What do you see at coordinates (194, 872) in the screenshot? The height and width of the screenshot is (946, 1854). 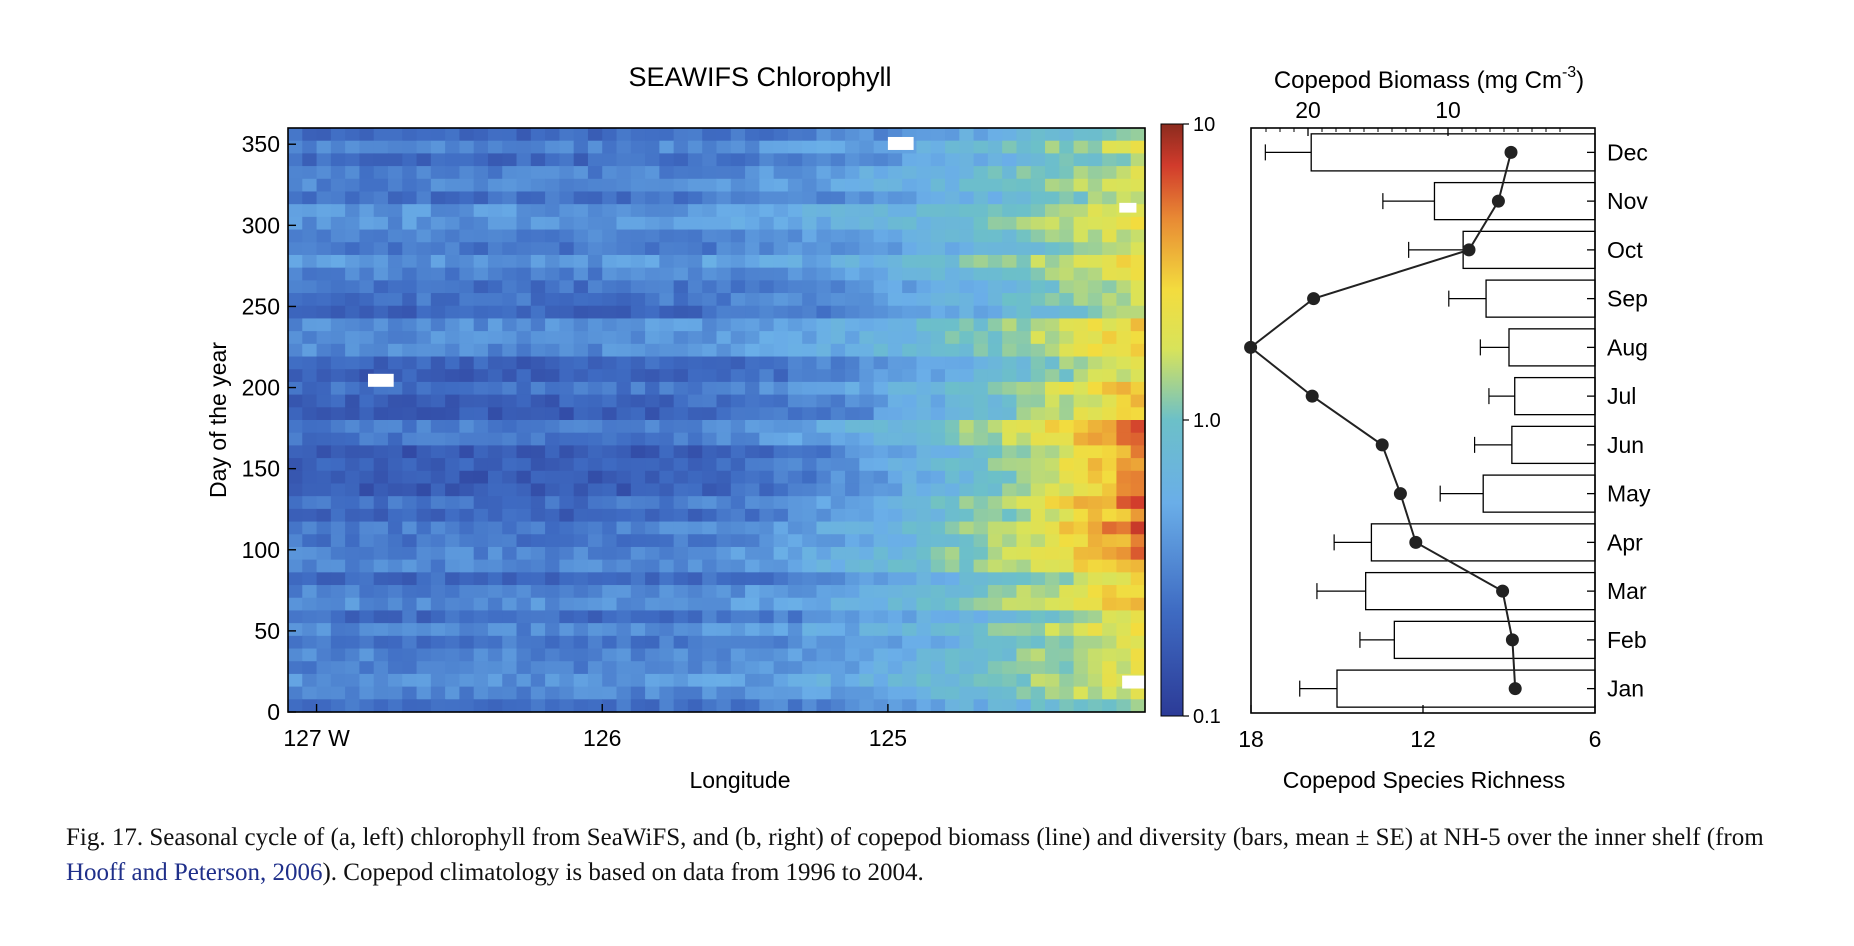 I see `caption-citation-link: Hooff and Peterson, 2006` at bounding box center [194, 872].